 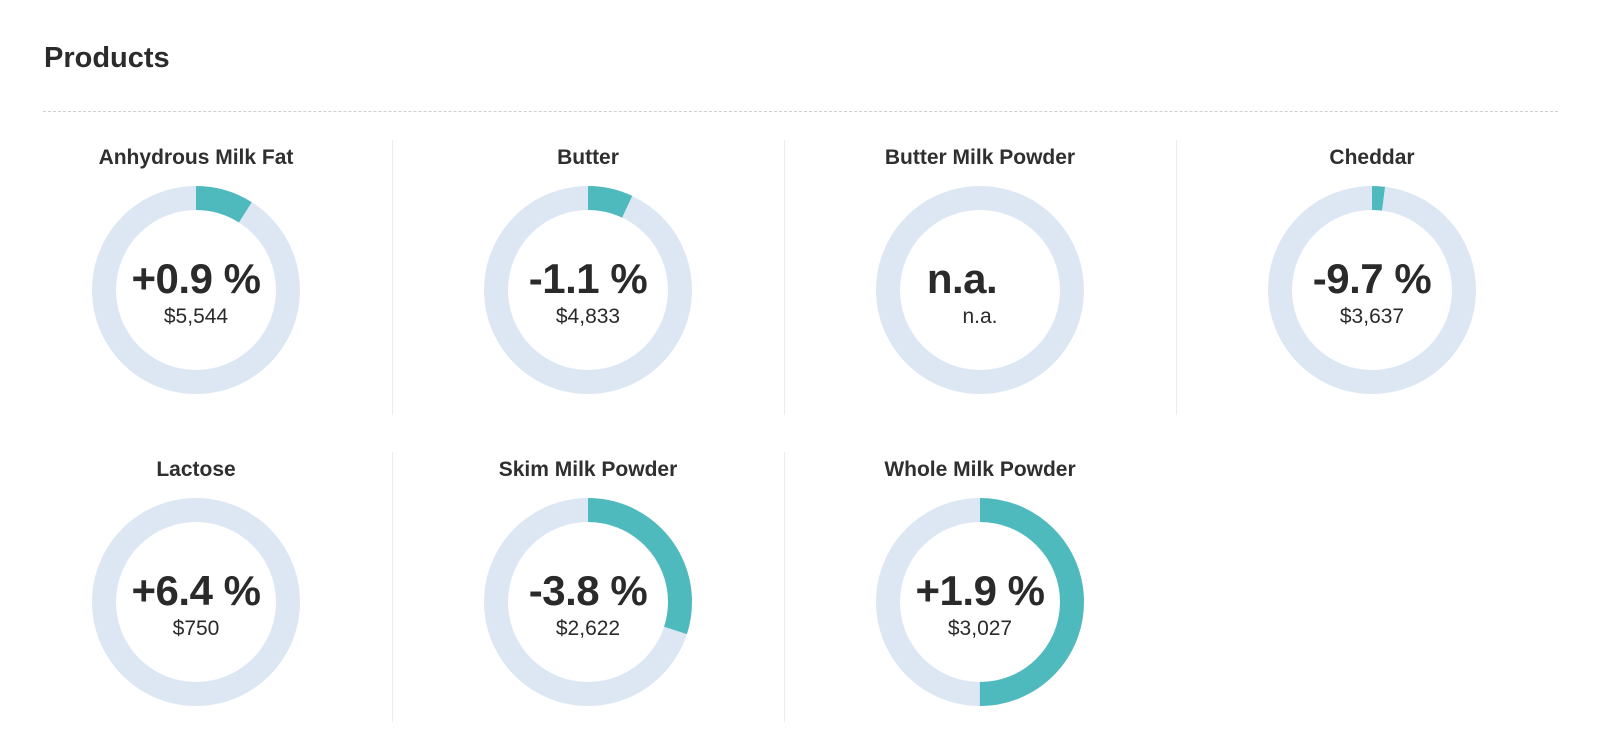 I want to click on price-value: $2,622, so click(x=588, y=628).